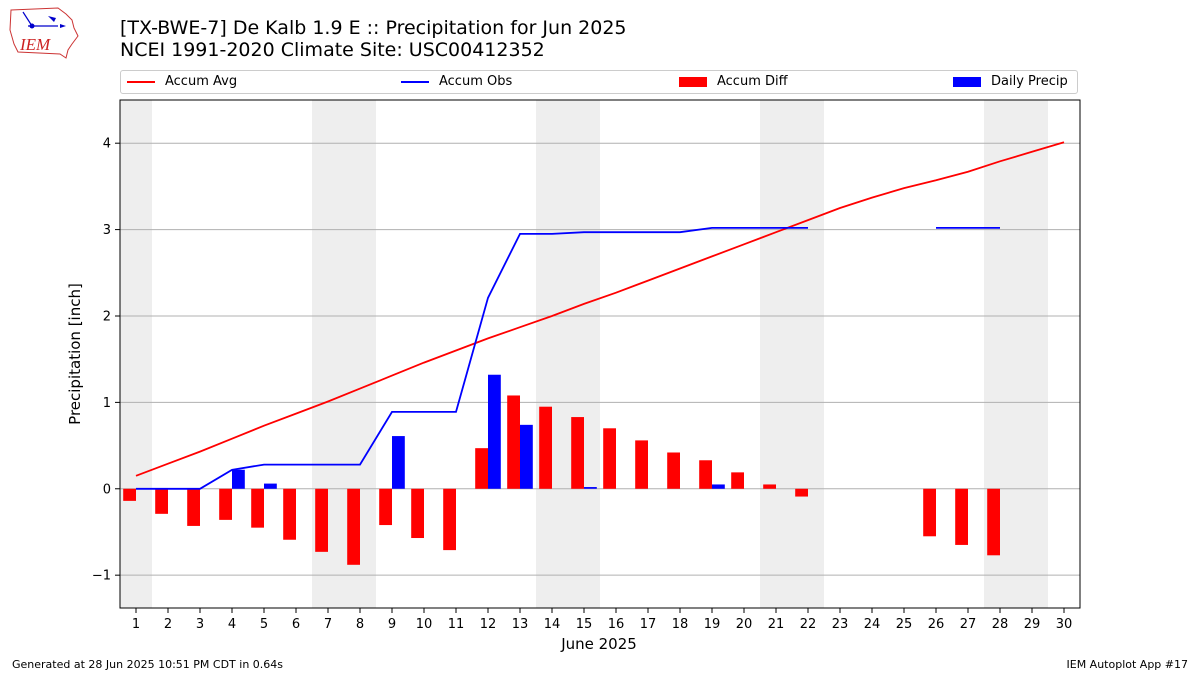  Describe the element at coordinates (107, 316) in the screenshot. I see `y-tick-label-3: 2` at that location.